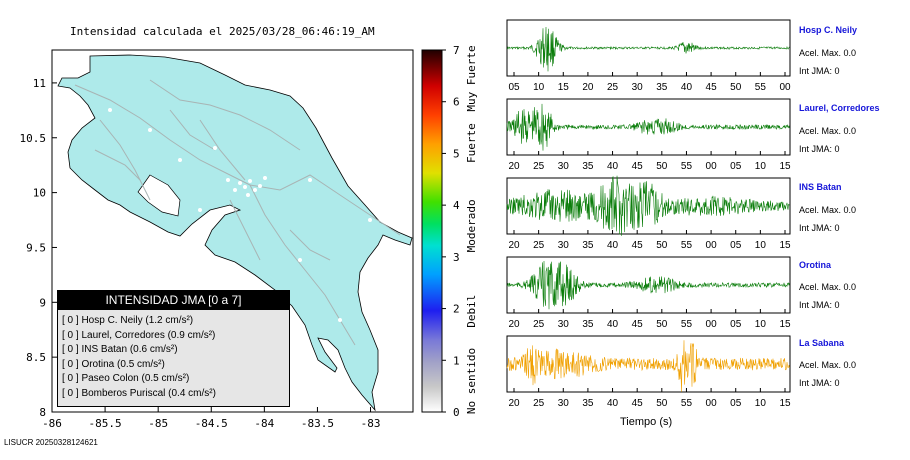  Describe the element at coordinates (126, 378) in the screenshot. I see `legend-item: [ 0 ] Paseo Colon (0.5 cm/s²)` at that location.